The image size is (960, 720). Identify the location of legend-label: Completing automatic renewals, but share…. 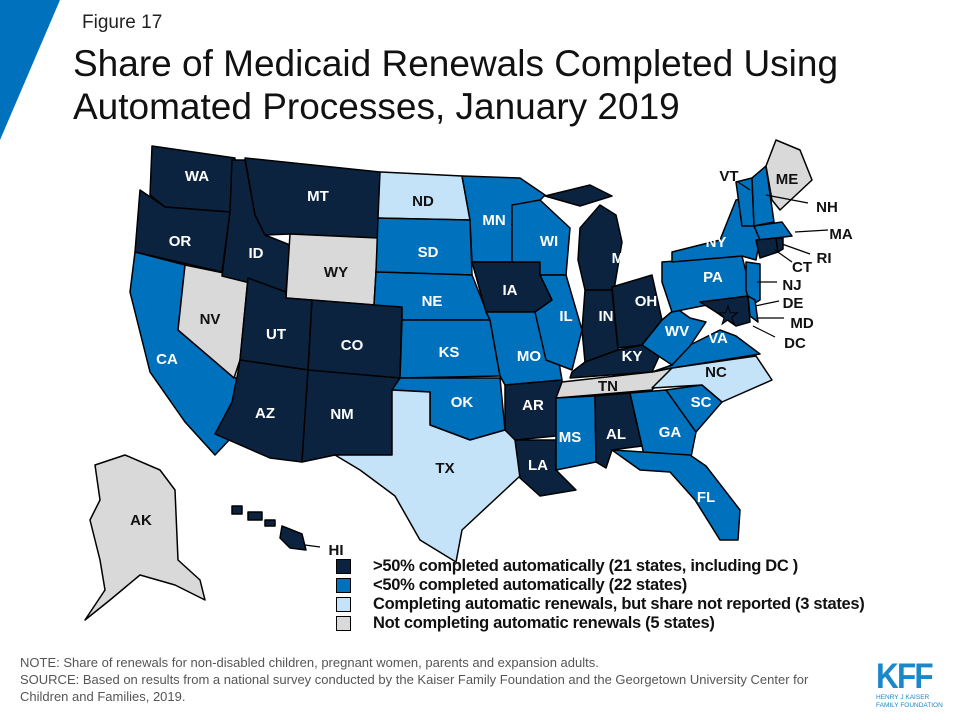
(619, 604).